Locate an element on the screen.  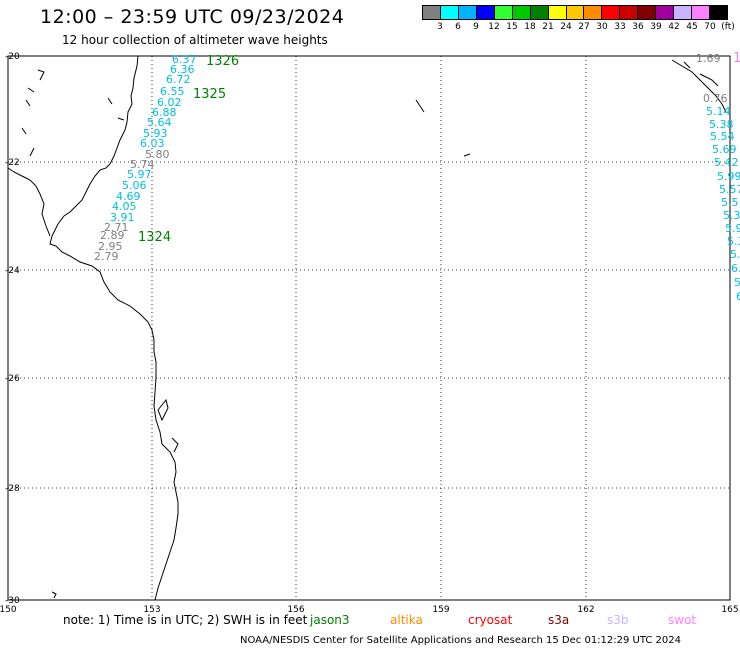
satellite-legend-item: cryosat is located at coordinates (490, 620).